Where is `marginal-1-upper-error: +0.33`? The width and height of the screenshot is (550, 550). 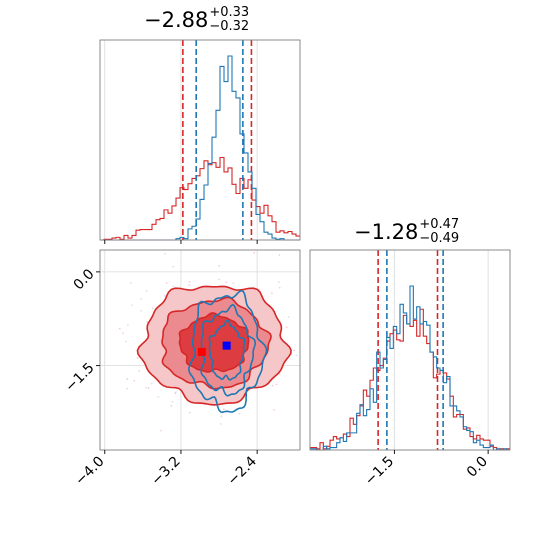
marginal-1-upper-error: +0.33 is located at coordinates (229, 12).